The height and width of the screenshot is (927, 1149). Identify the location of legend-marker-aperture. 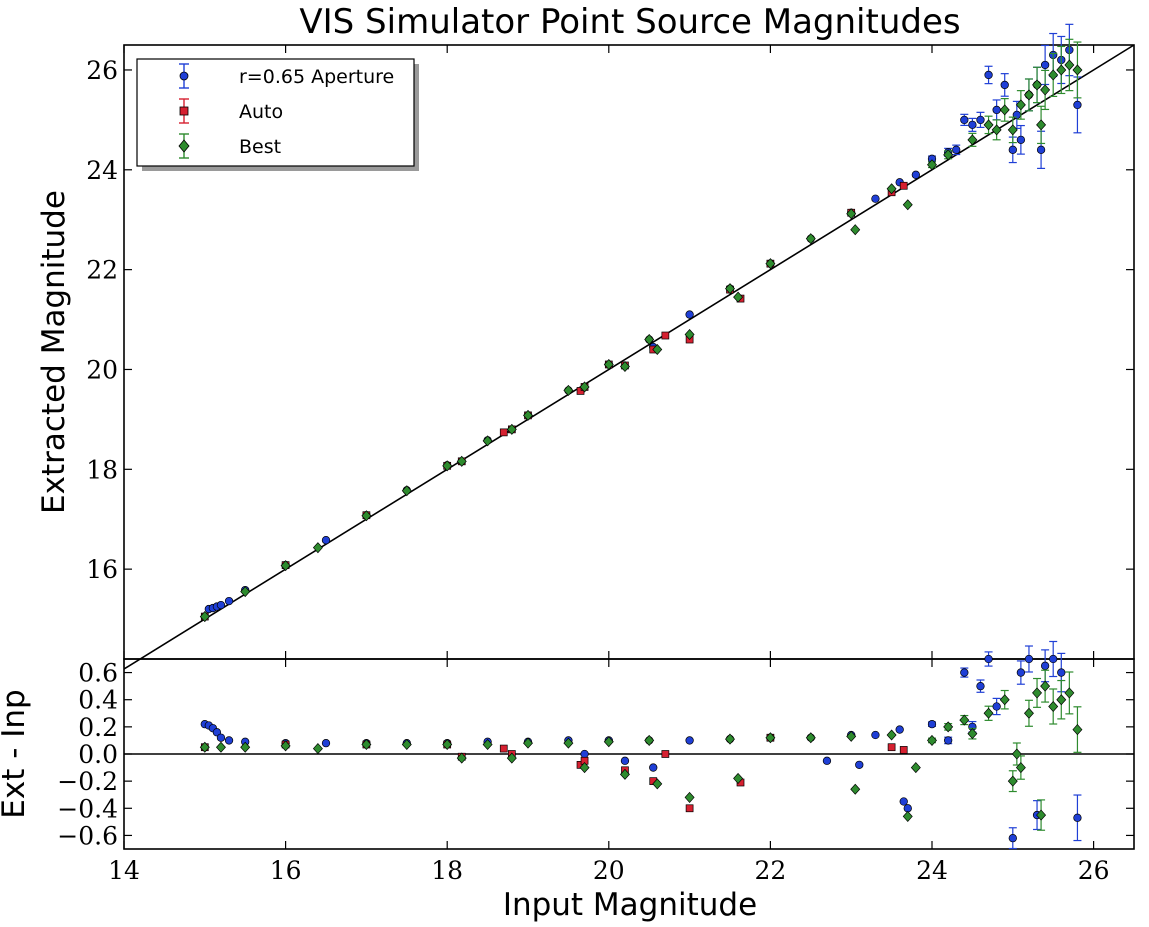
(184, 76).